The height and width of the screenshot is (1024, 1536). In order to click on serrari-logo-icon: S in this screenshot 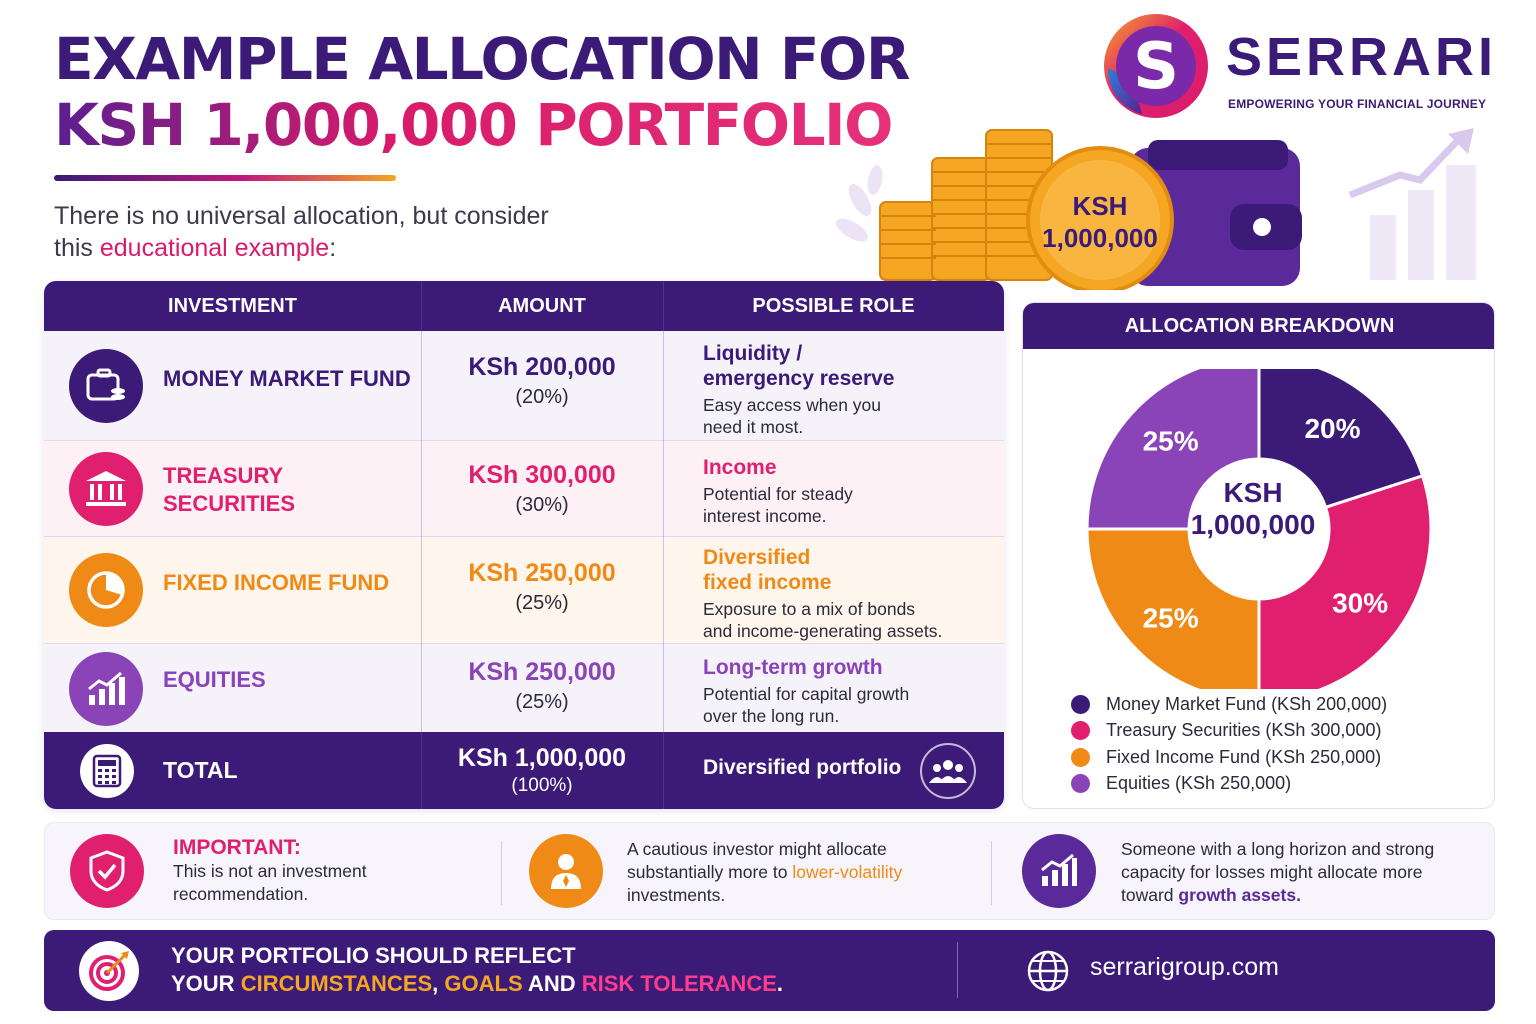, I will do `click(1156, 66)`.